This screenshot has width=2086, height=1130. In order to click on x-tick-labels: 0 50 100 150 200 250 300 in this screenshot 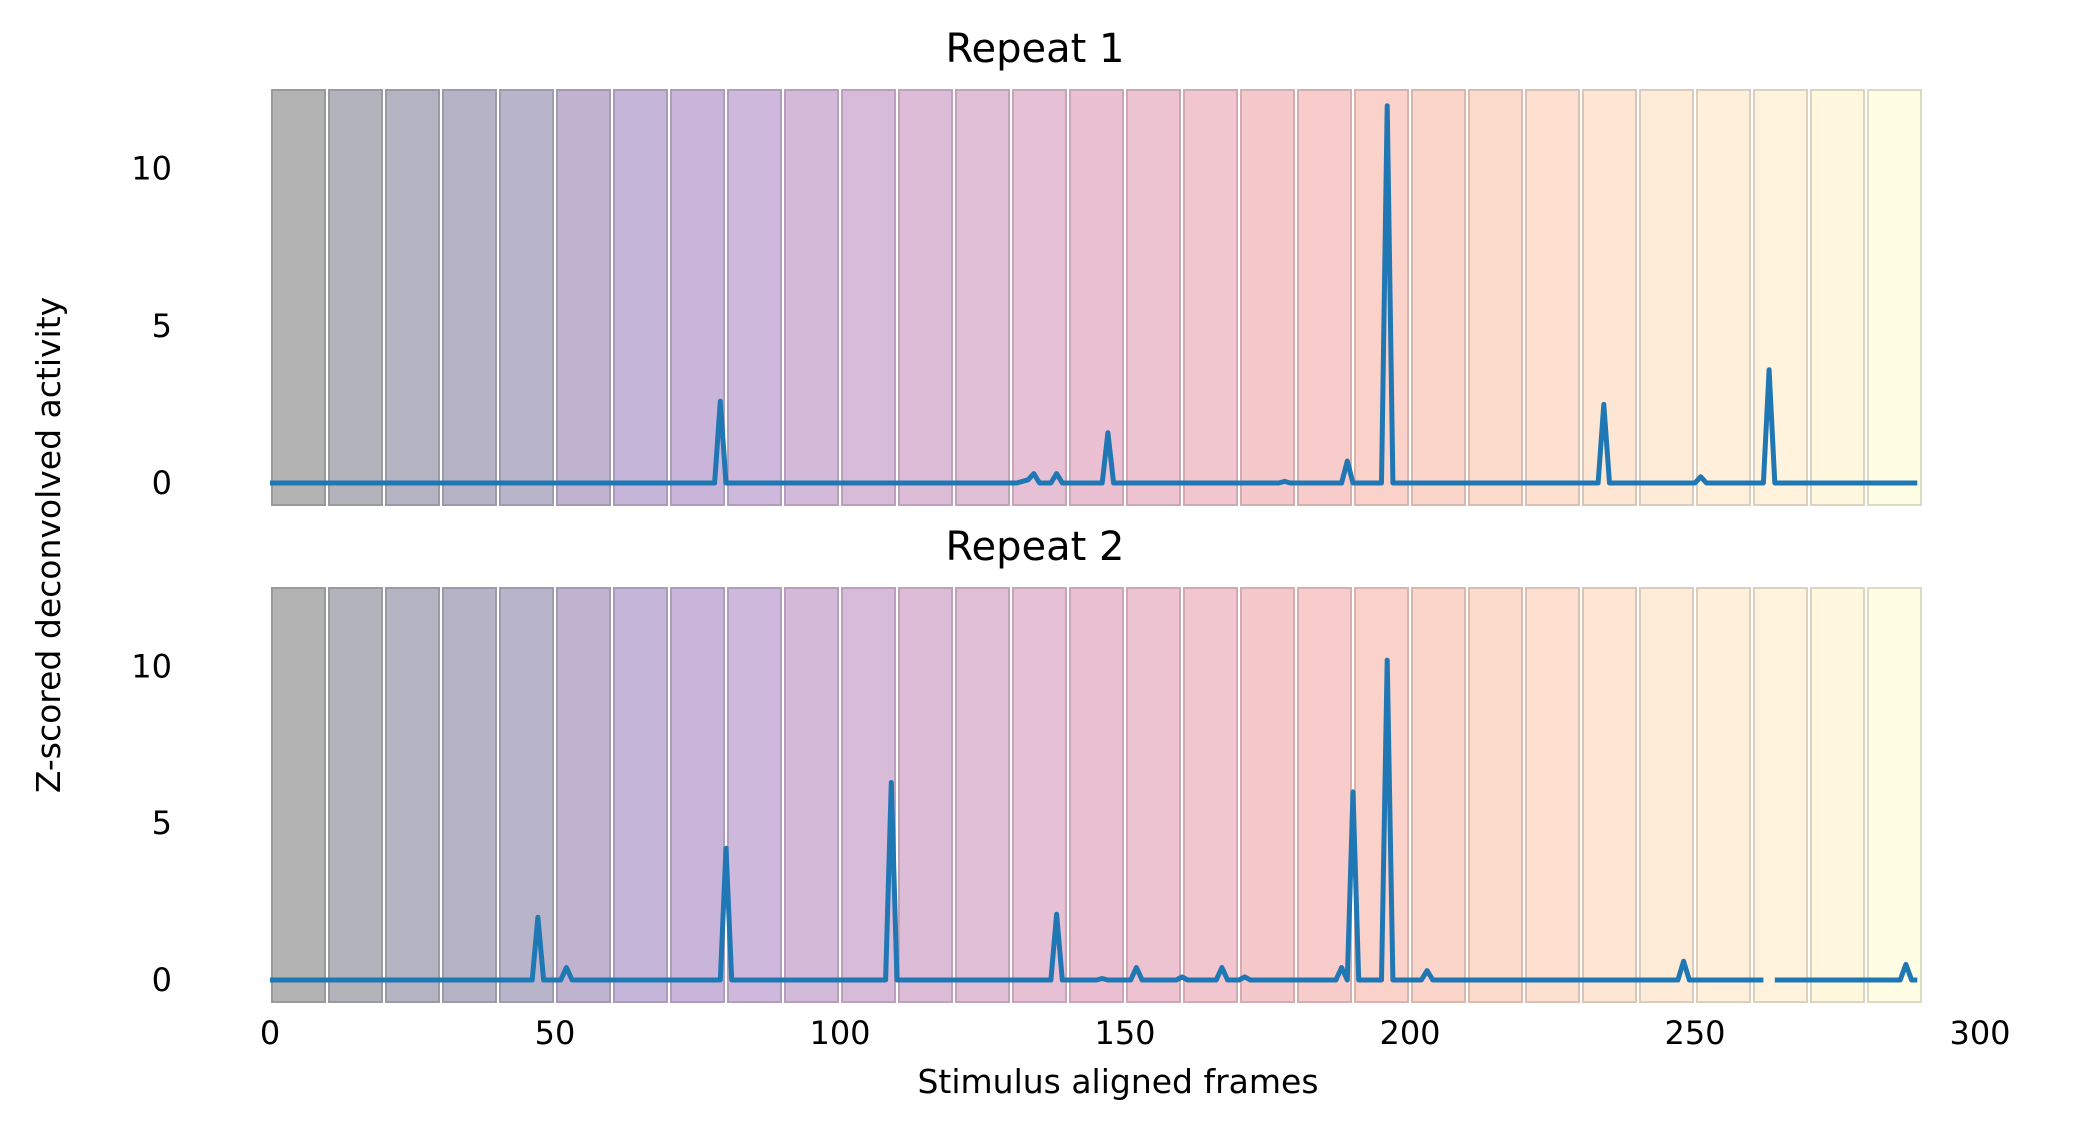, I will do `click(1135, 1033)`.